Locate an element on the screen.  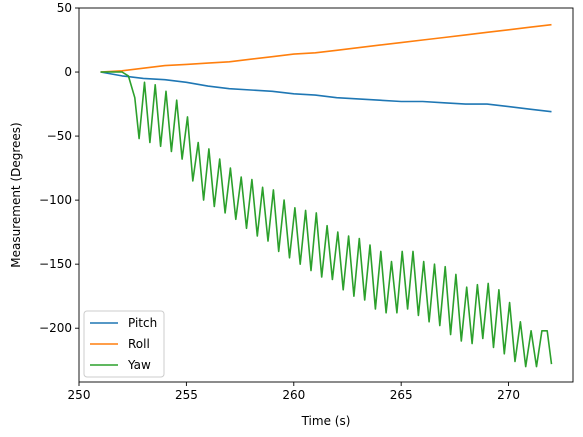
legend-label-roll: Roll is located at coordinates (139, 344).